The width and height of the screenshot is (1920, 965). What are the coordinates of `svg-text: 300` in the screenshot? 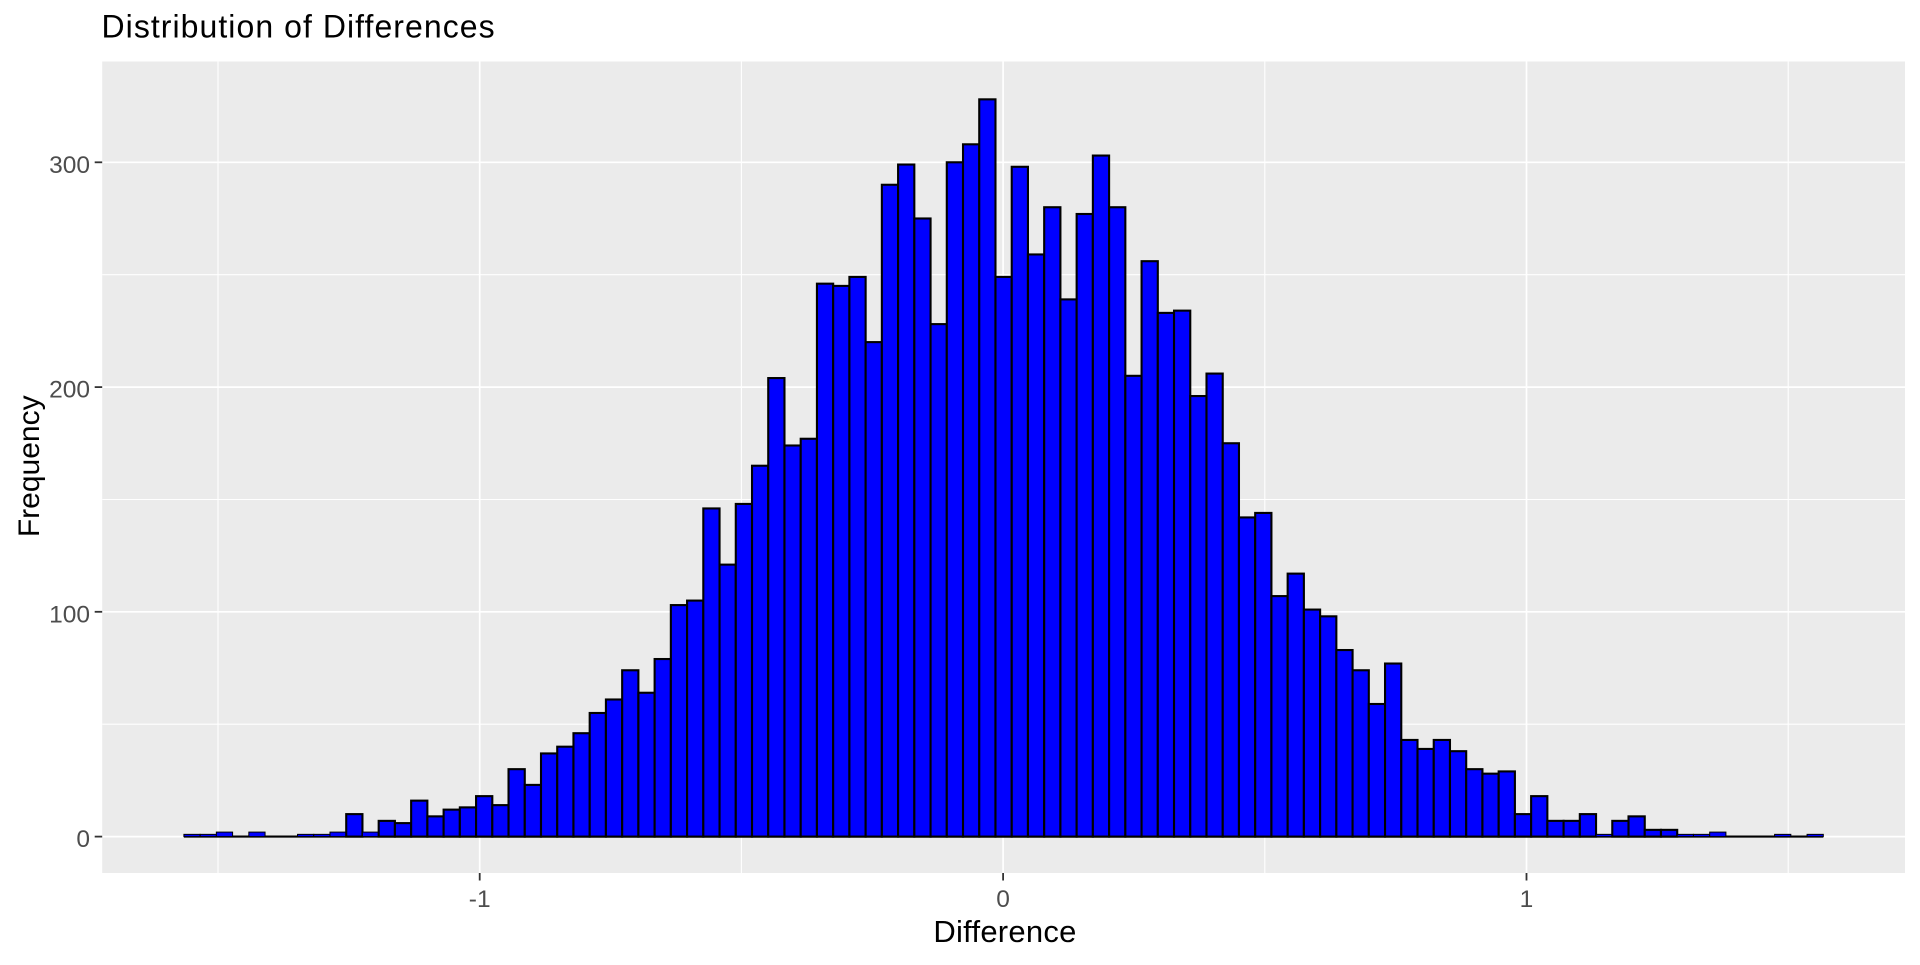 It's located at (69, 165).